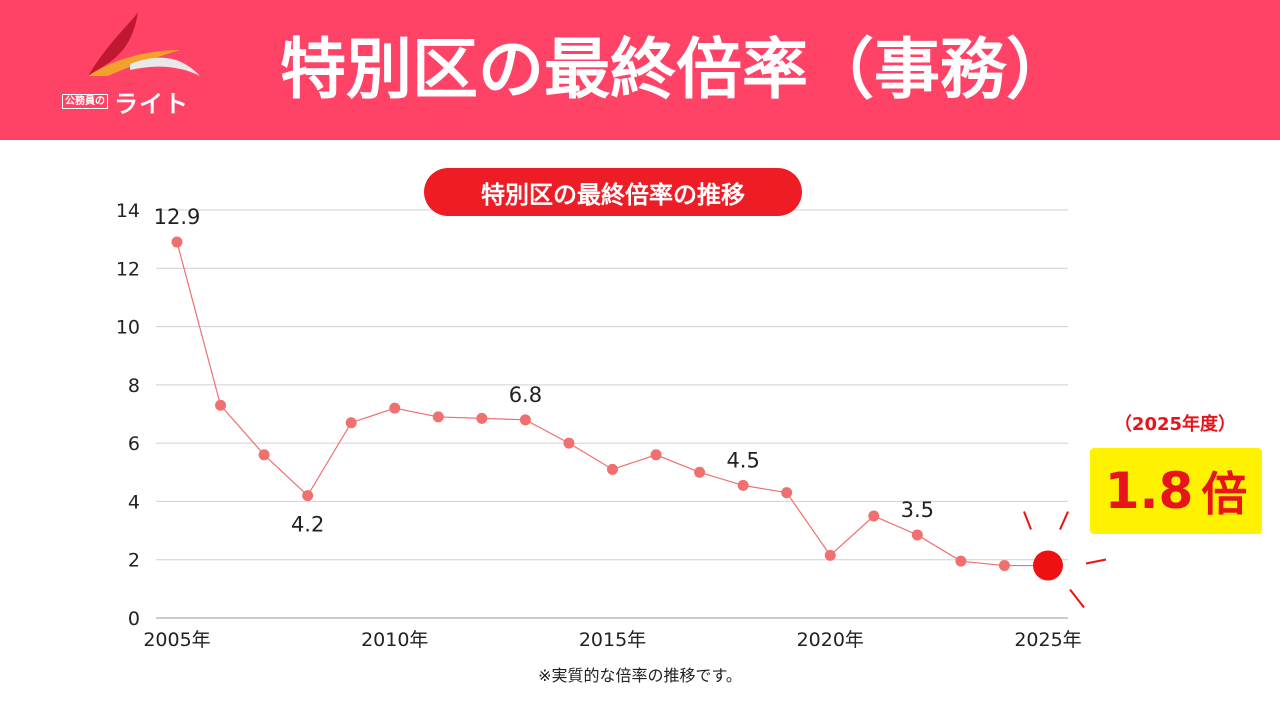  I want to click on data-label: 6.8, so click(525, 395).